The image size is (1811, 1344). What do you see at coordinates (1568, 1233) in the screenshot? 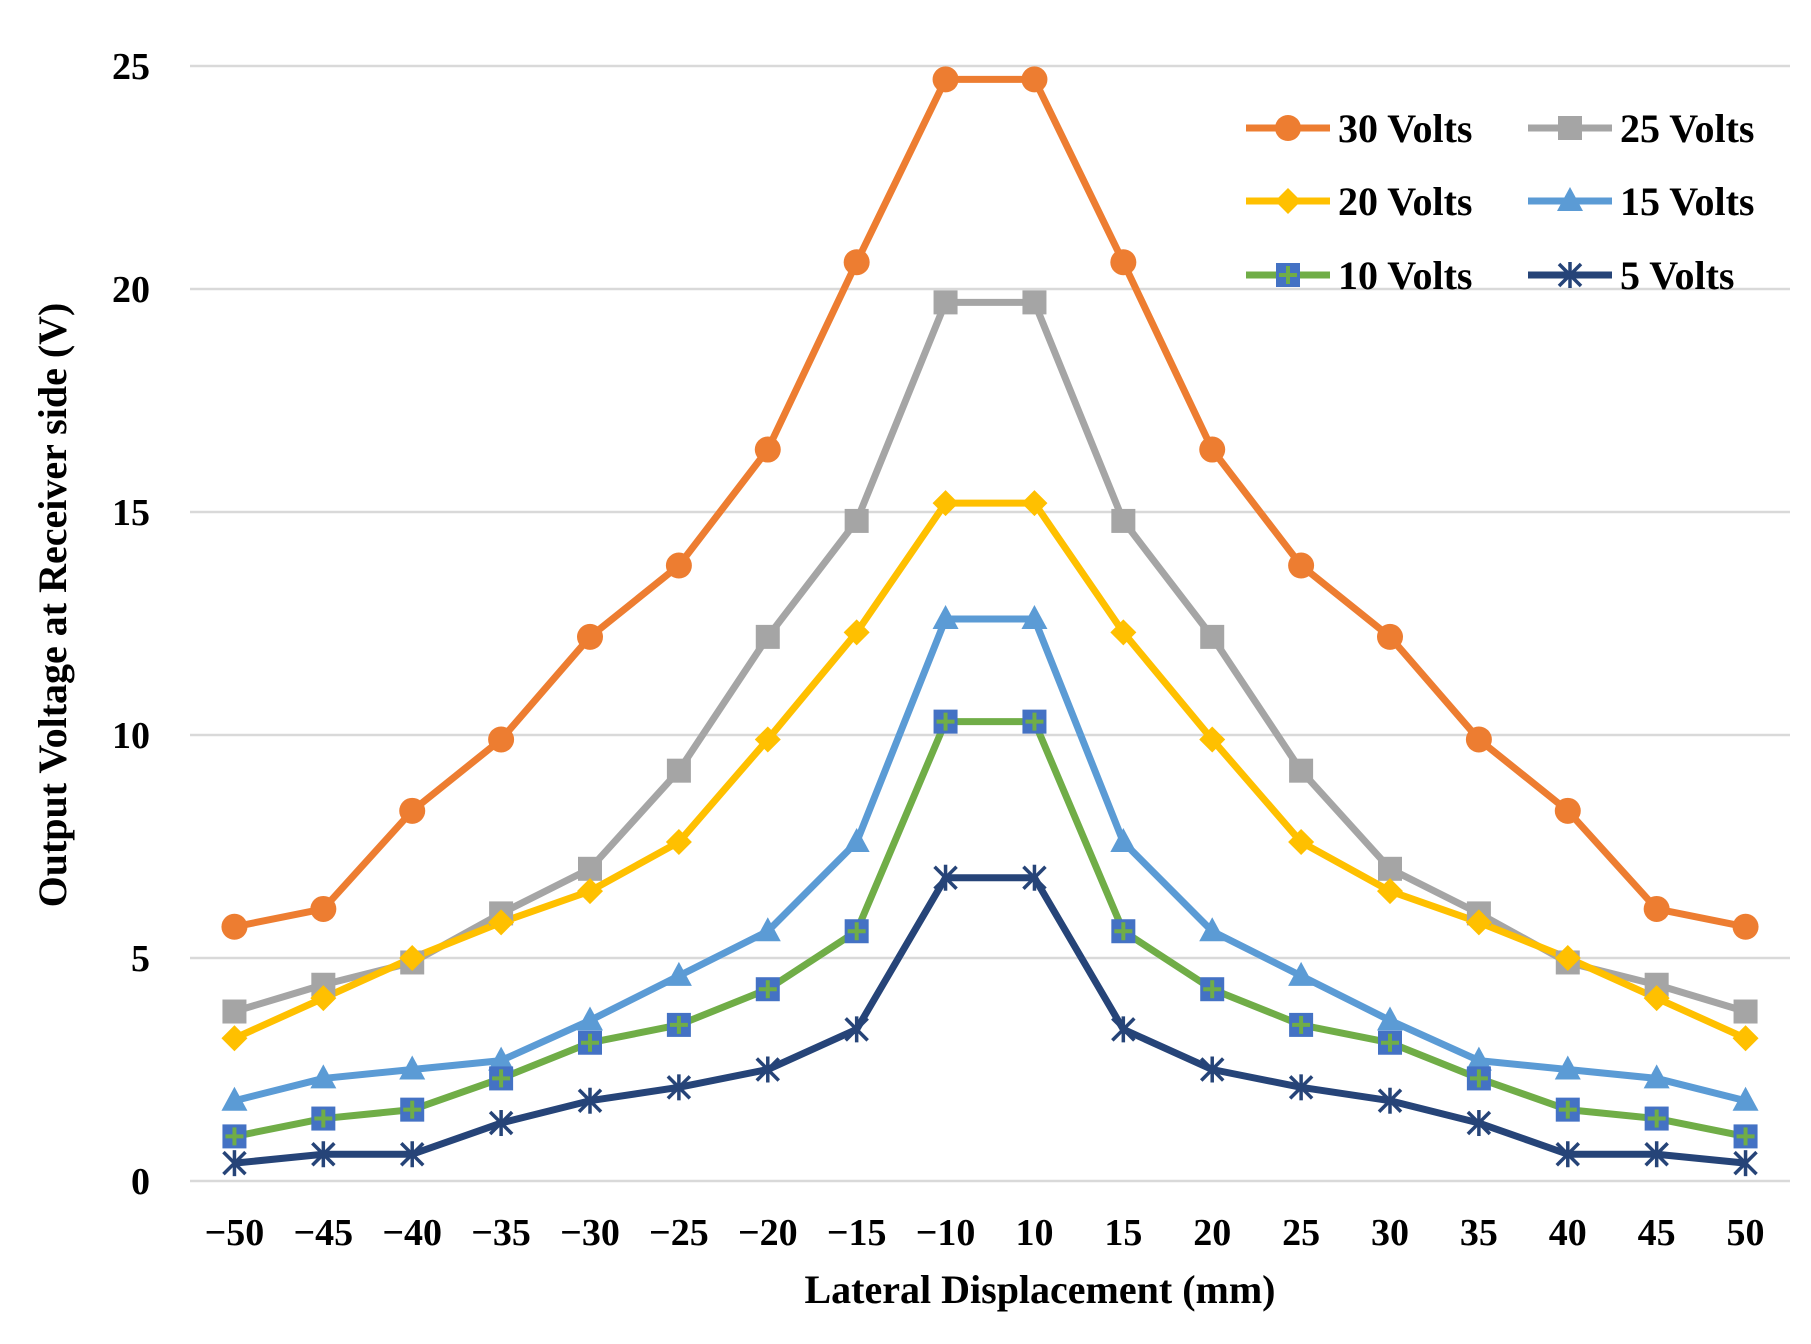
I see `x-tick-label: 40` at bounding box center [1568, 1233].